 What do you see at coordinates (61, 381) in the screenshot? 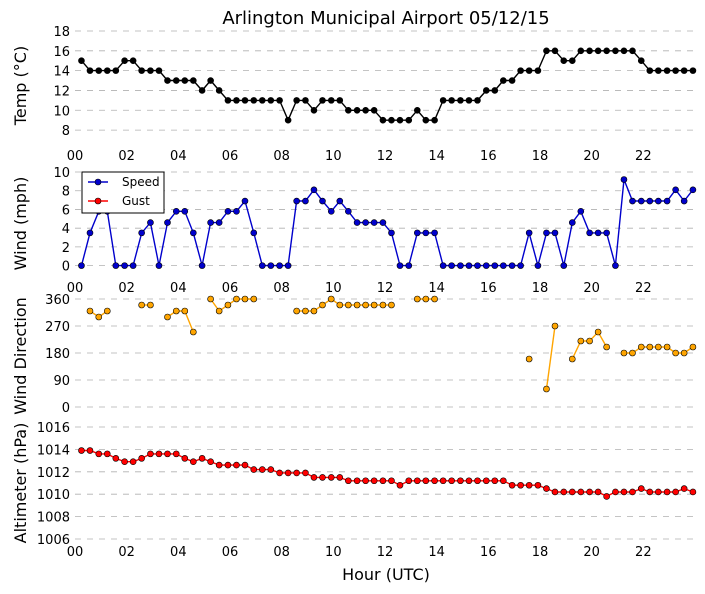
I see `y-tick-label: 90` at bounding box center [61, 381].